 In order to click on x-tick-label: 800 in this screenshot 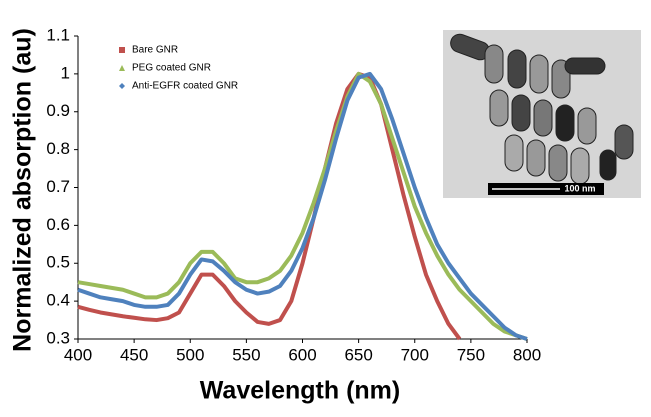, I will do `click(527, 354)`.